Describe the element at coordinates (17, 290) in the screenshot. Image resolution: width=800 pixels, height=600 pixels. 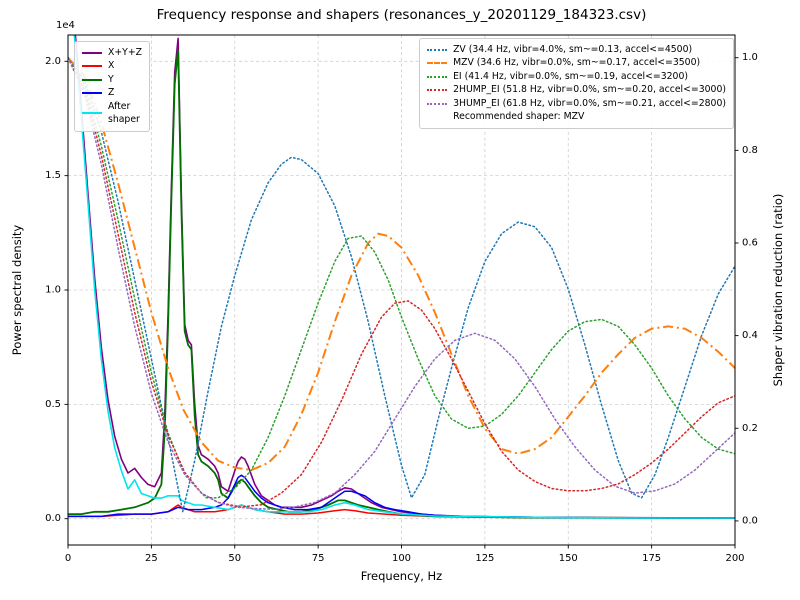
I see `y-axis-label-left: Power spectral density` at that location.